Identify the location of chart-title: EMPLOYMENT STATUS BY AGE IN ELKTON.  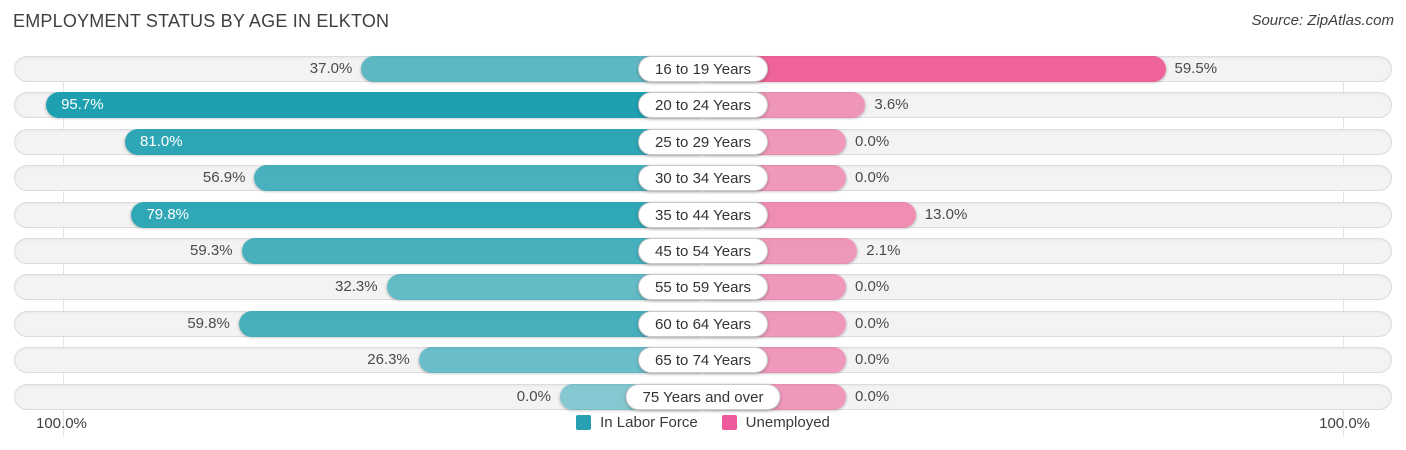
(201, 21).